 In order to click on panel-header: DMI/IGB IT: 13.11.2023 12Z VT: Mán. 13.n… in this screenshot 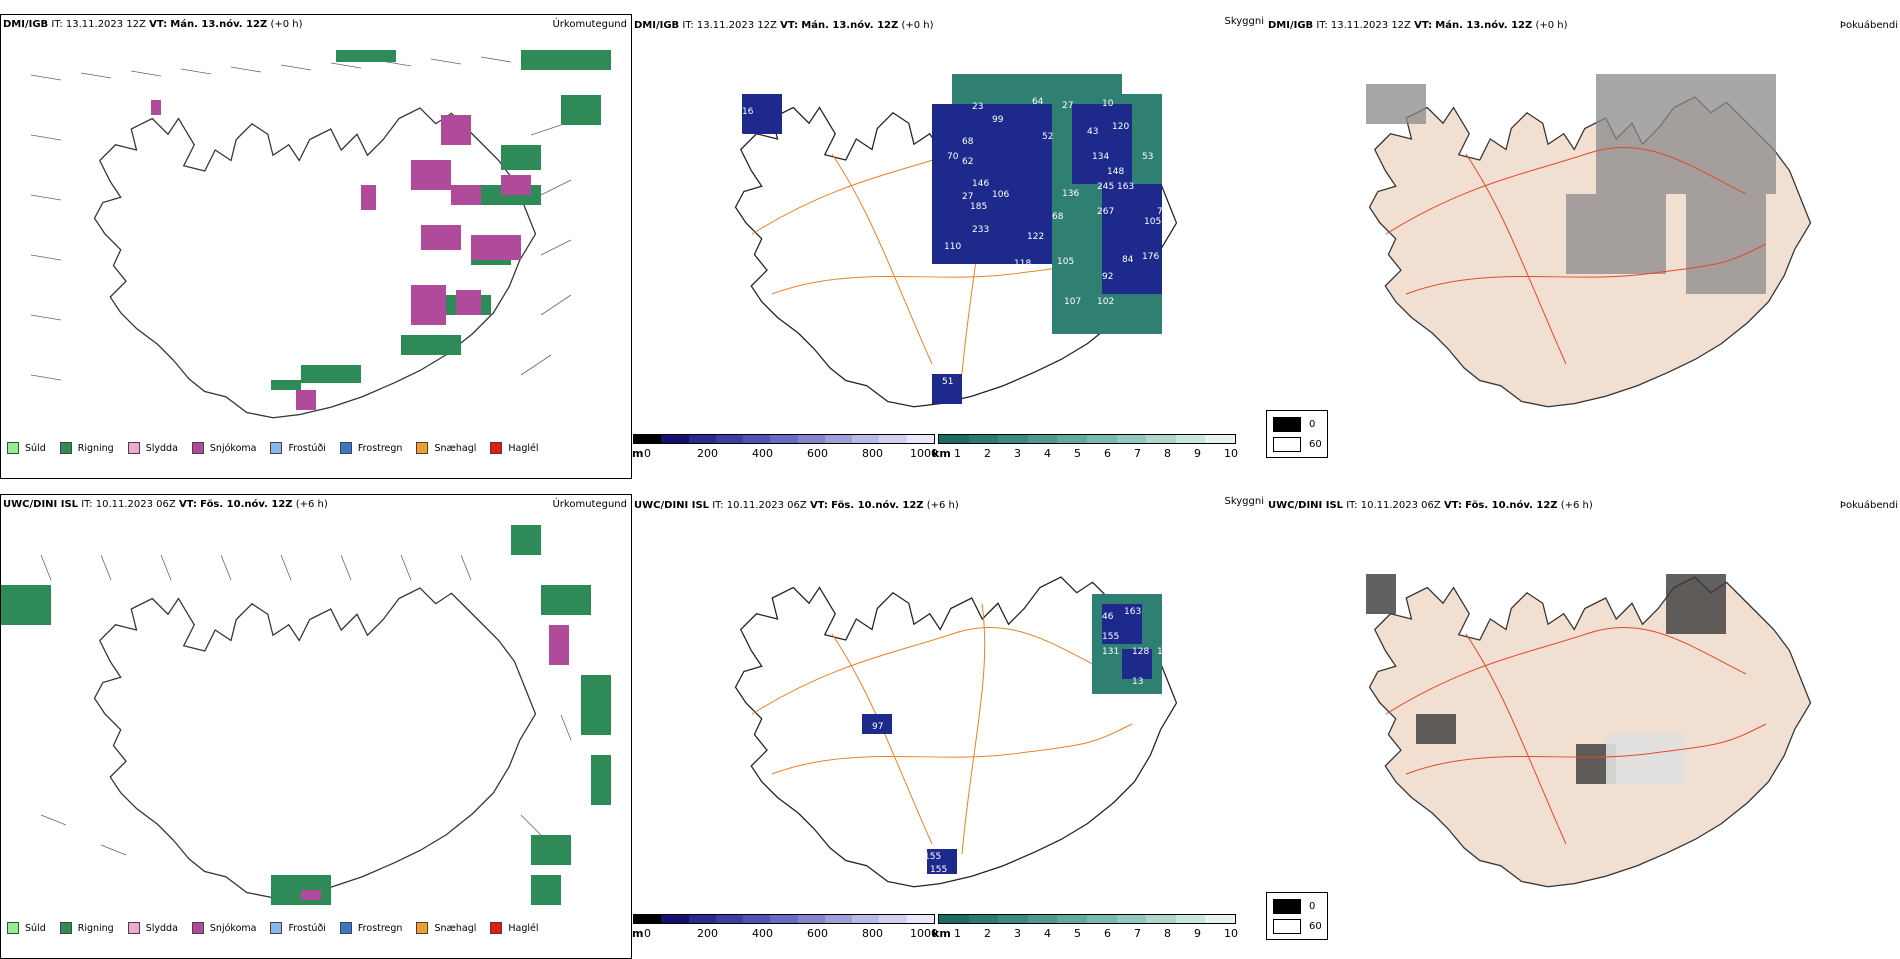, I will do `click(1418, 25)`.